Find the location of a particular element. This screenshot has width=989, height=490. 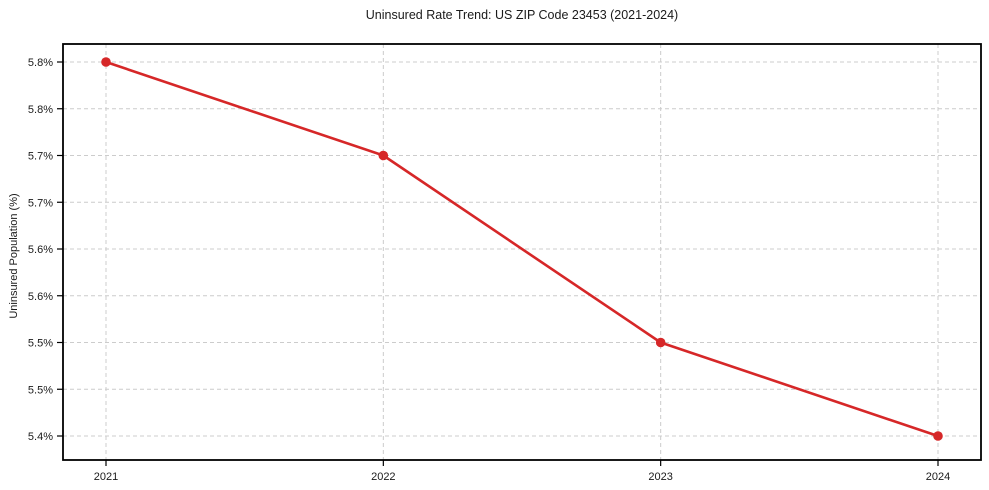

x-tick-label: 2024 is located at coordinates (938, 477).